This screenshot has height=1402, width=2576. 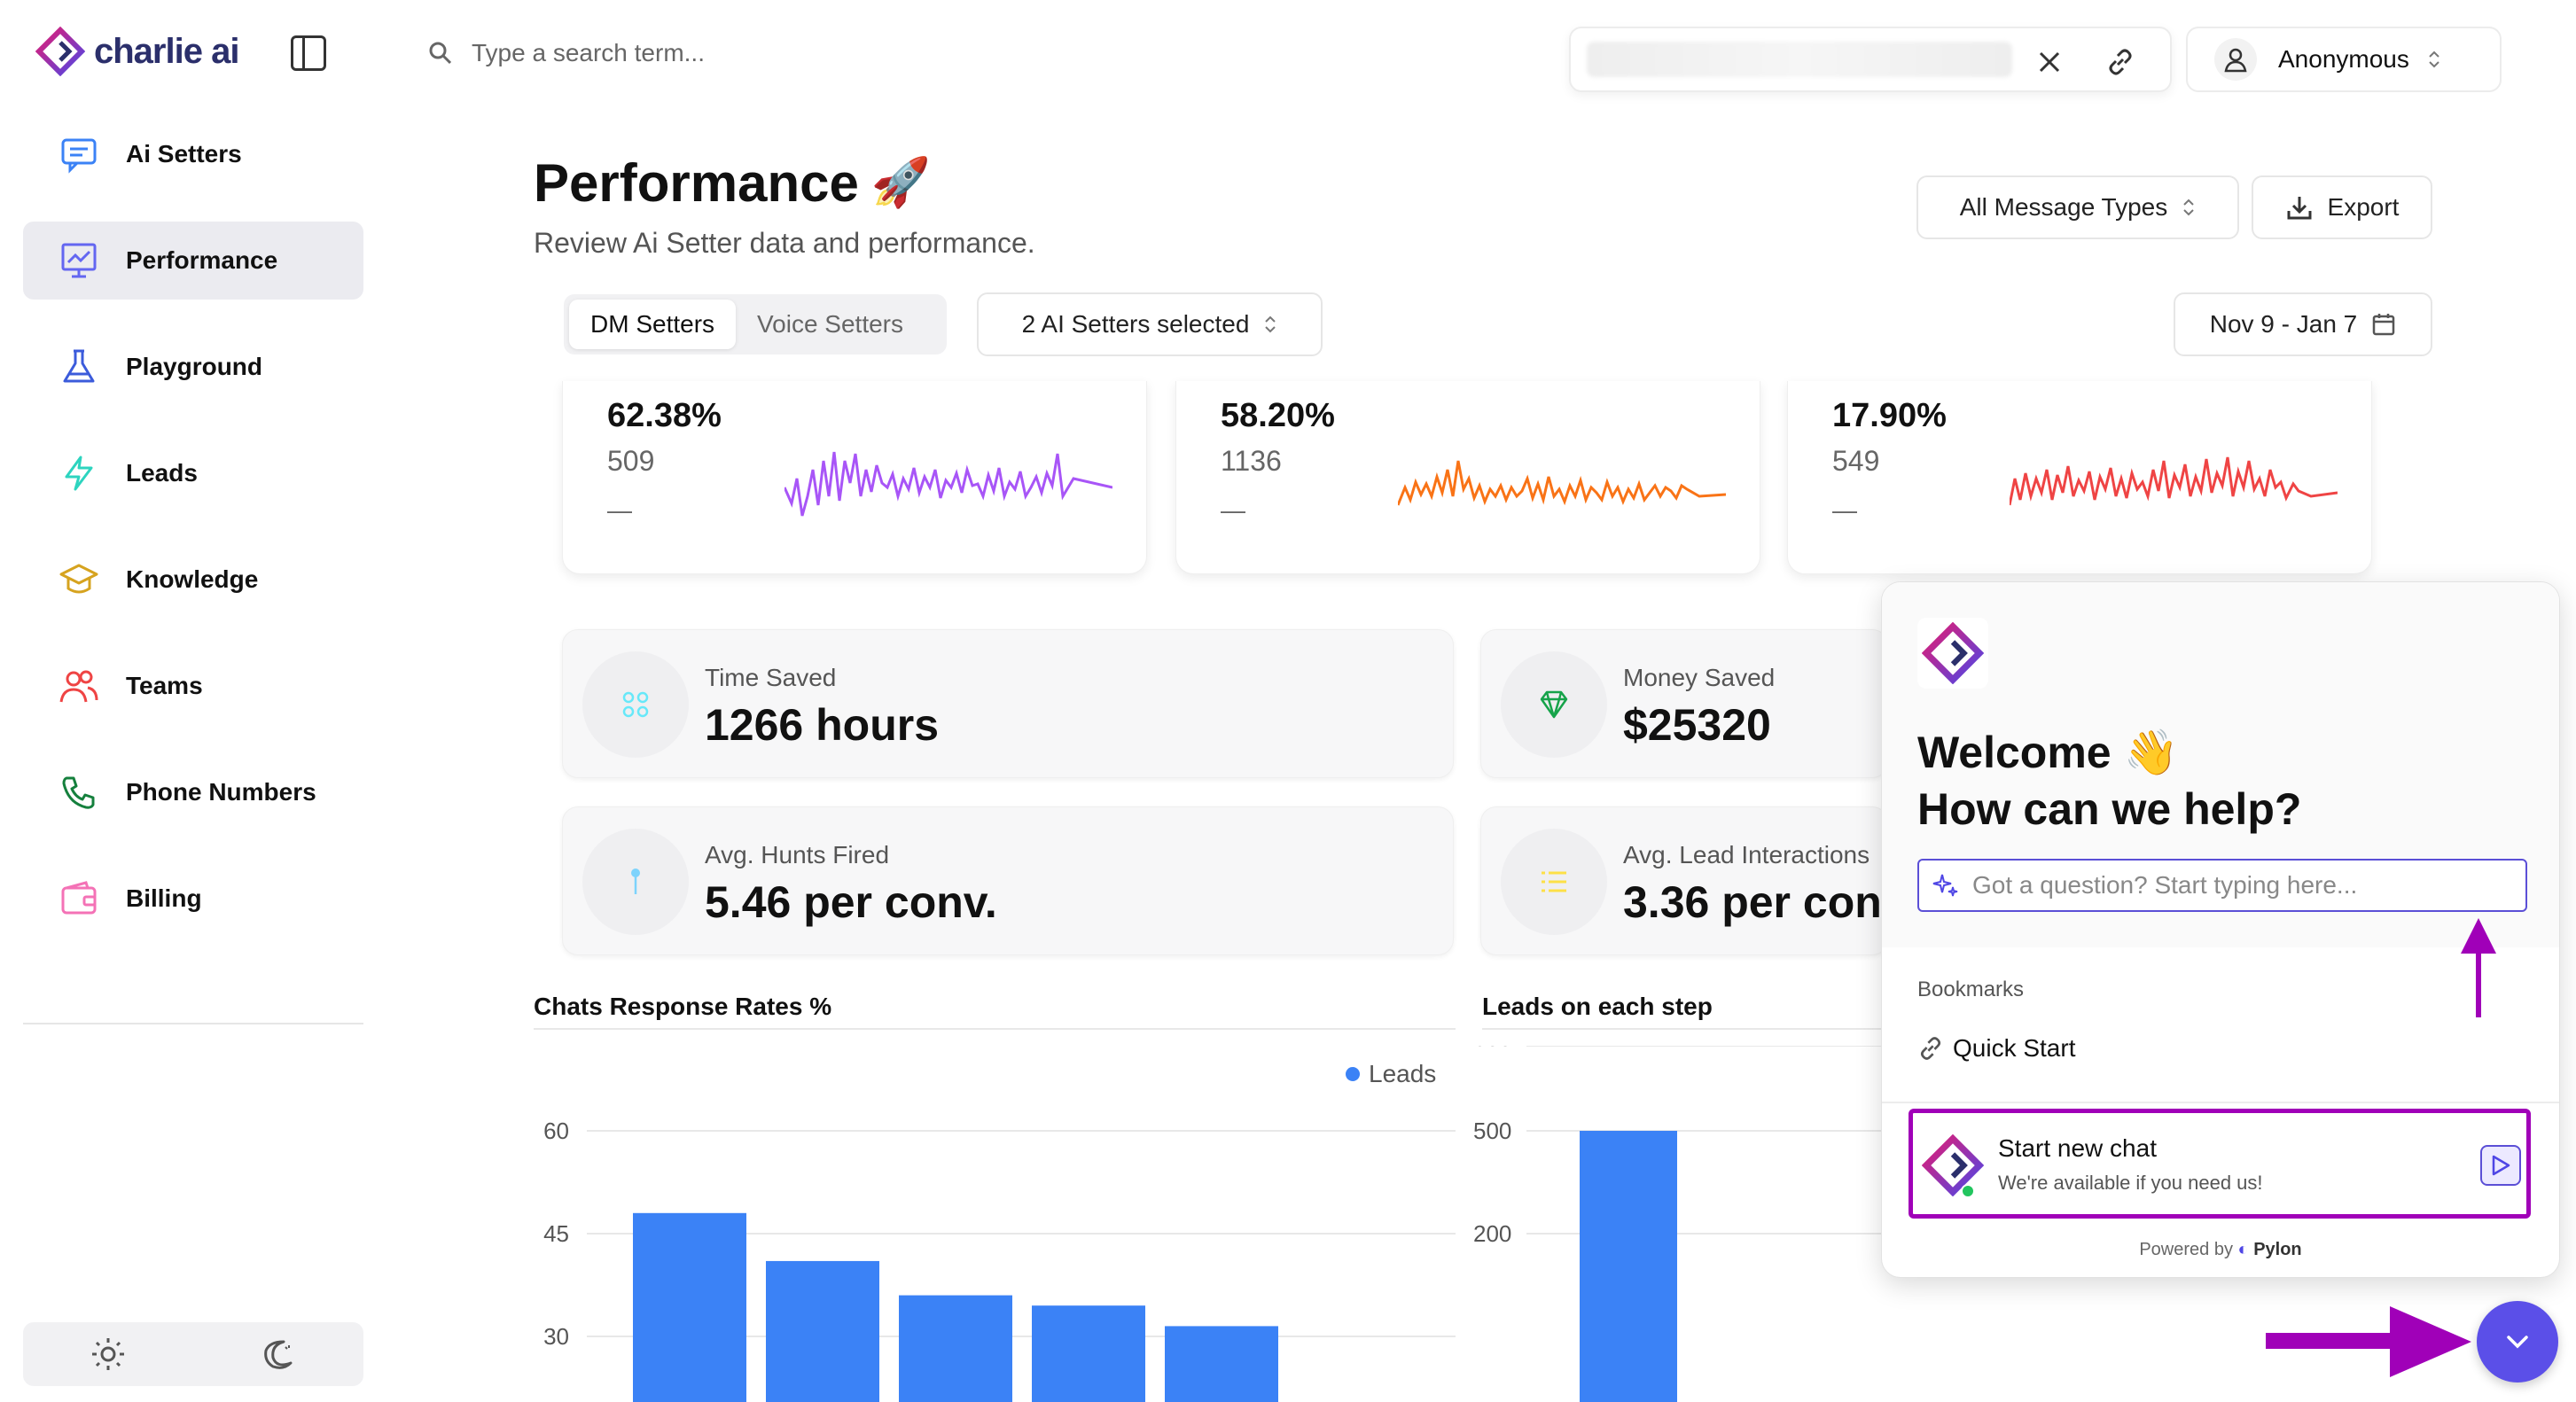 What do you see at coordinates (2299, 208) in the screenshot?
I see `download-icon` at bounding box center [2299, 208].